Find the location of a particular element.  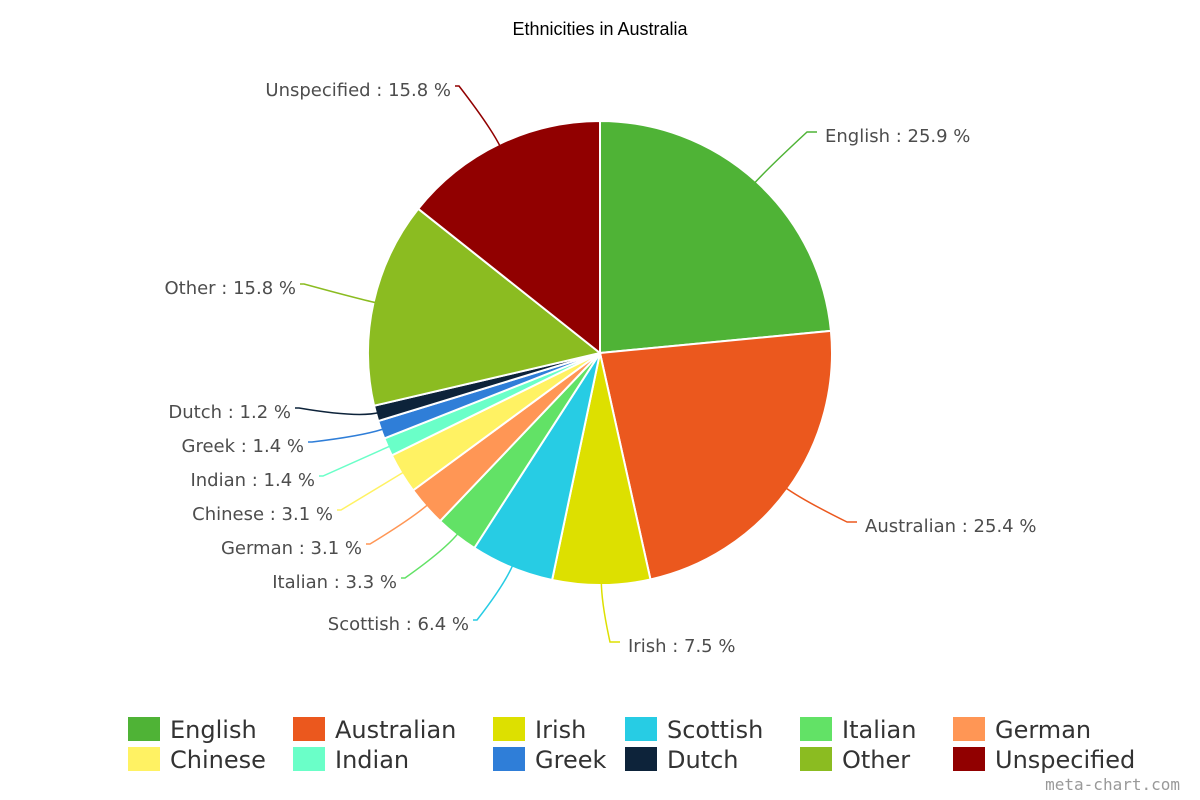

legend-item-italian: Italian is located at coordinates (858, 730).